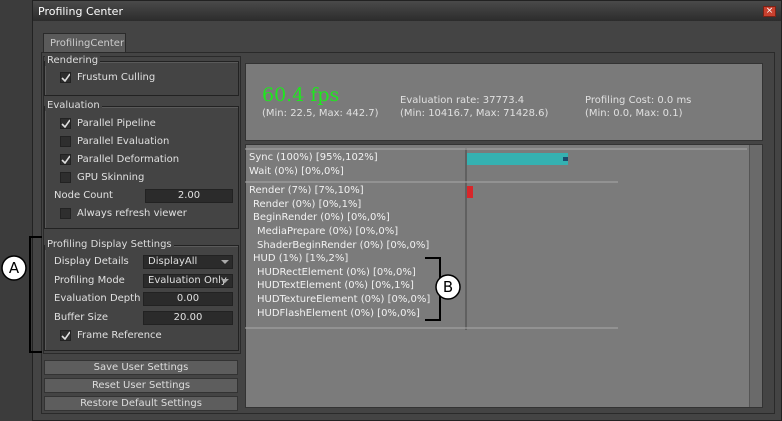 The width and height of the screenshot is (782, 421). Describe the element at coordinates (123, 141) in the screenshot. I see `checkbox-label: Parallel Evaluation` at that location.